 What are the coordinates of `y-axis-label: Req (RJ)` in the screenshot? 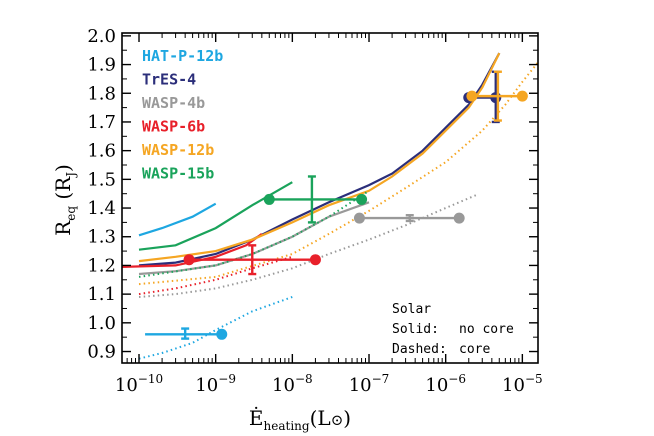 It's located at (64, 200).